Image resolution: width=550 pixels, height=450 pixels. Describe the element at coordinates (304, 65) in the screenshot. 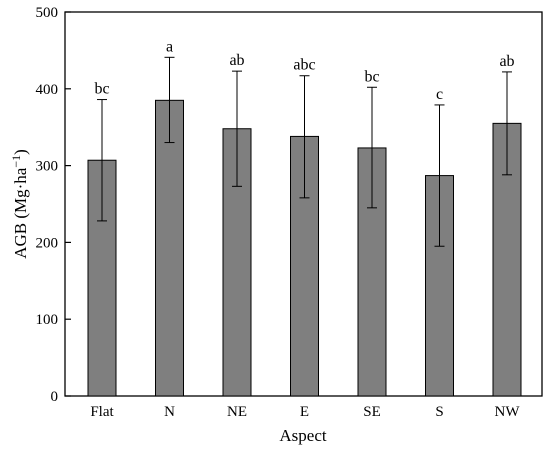

I see `significance-letter: abc` at that location.